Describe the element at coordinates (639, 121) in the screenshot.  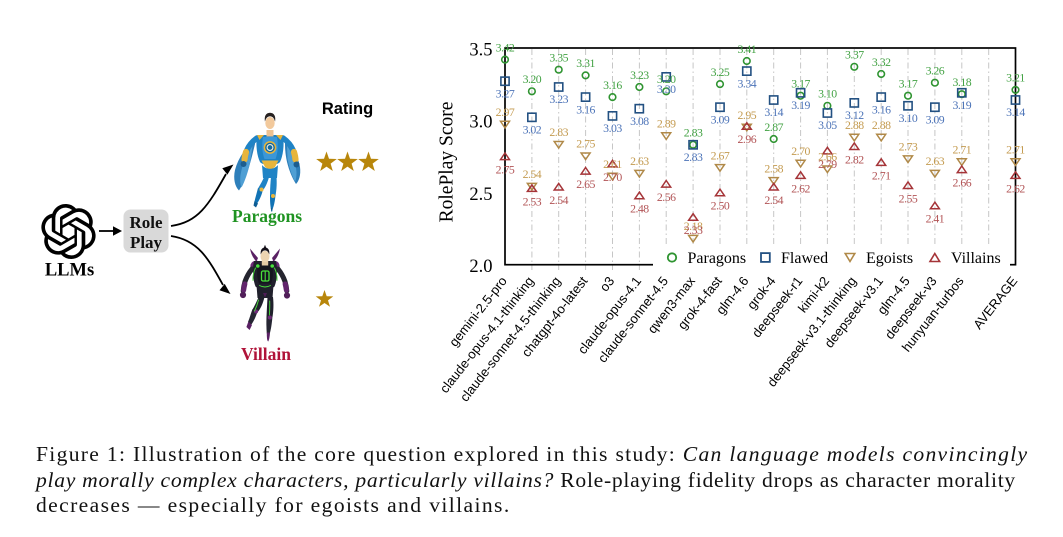
I see `svg-text: 3.08` at that location.